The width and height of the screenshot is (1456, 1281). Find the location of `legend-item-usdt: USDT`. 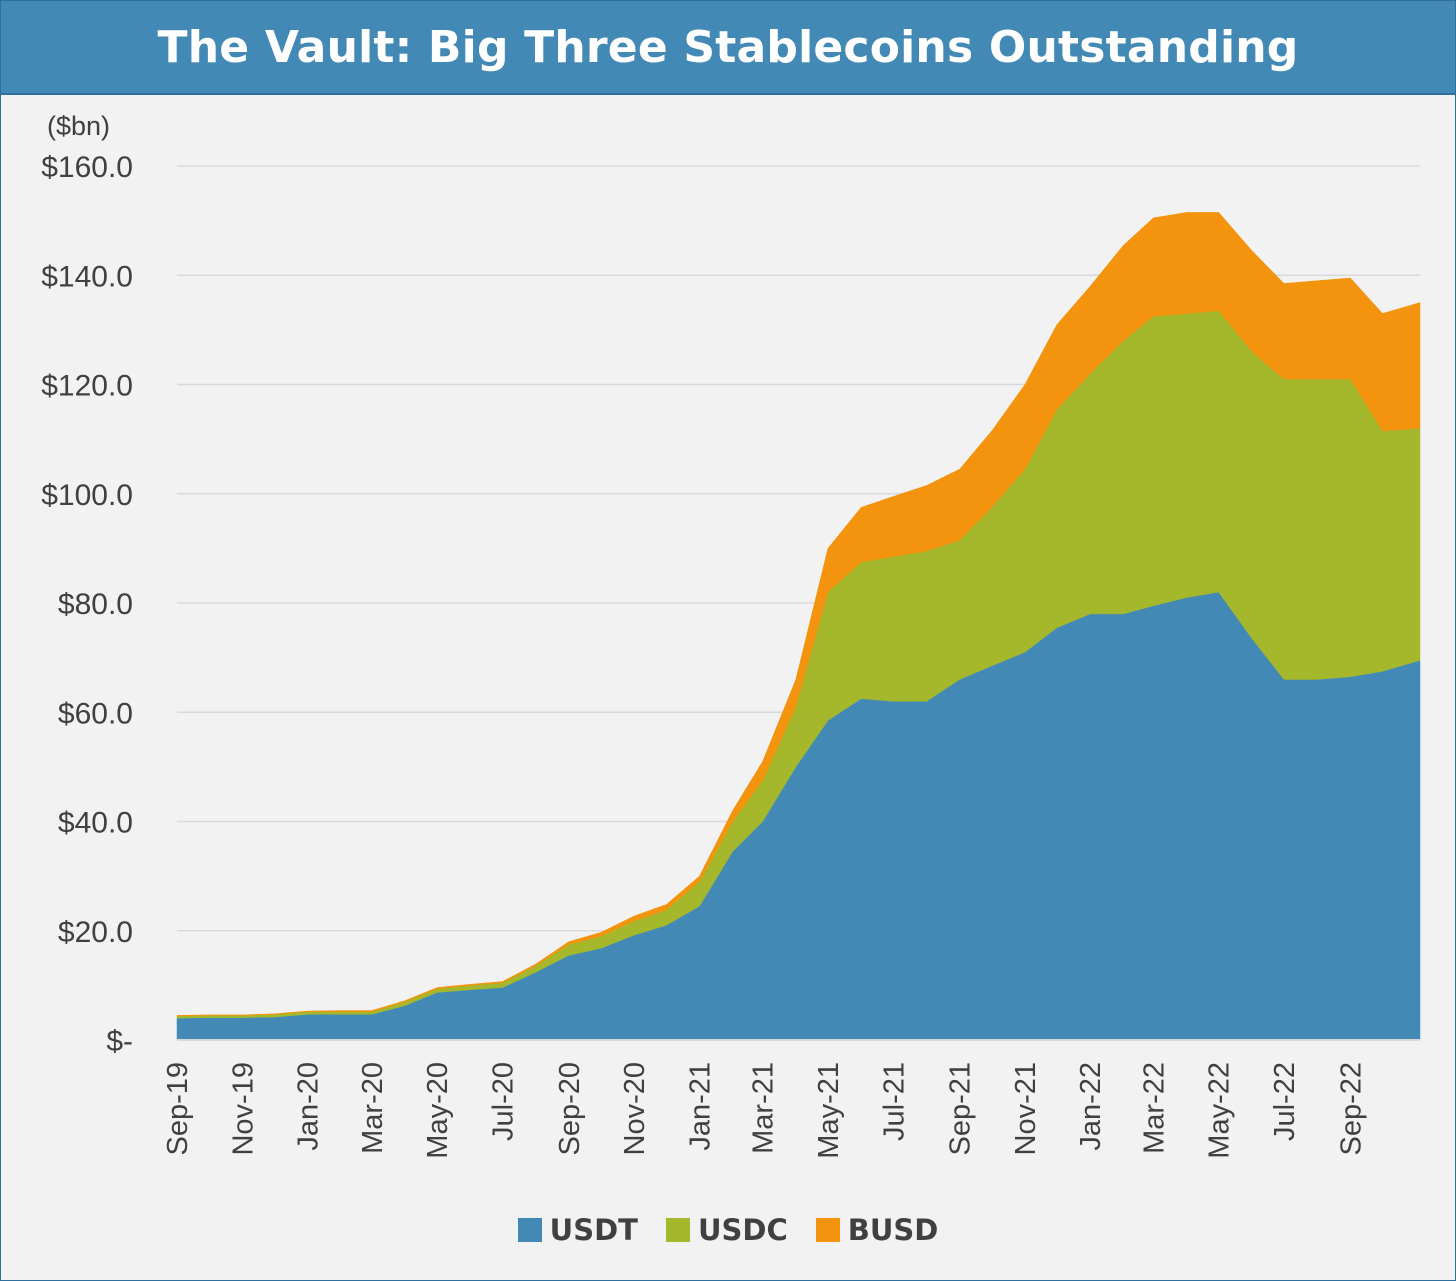

legend-item-usdt: USDT is located at coordinates (577, 1230).